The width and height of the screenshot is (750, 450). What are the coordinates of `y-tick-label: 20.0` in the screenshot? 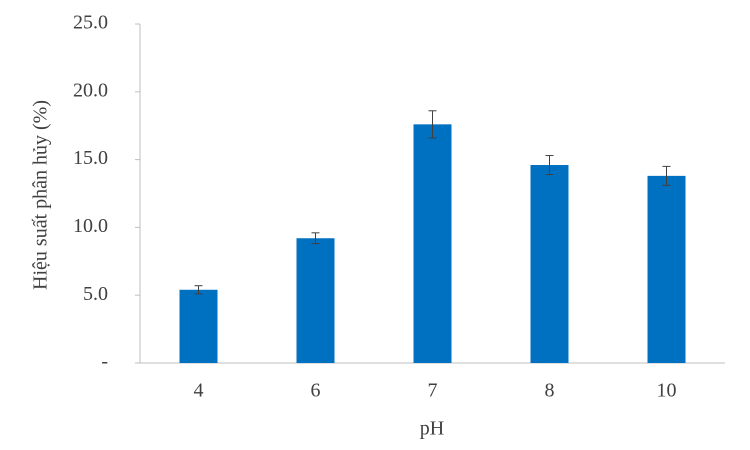 It's located at (90, 90).